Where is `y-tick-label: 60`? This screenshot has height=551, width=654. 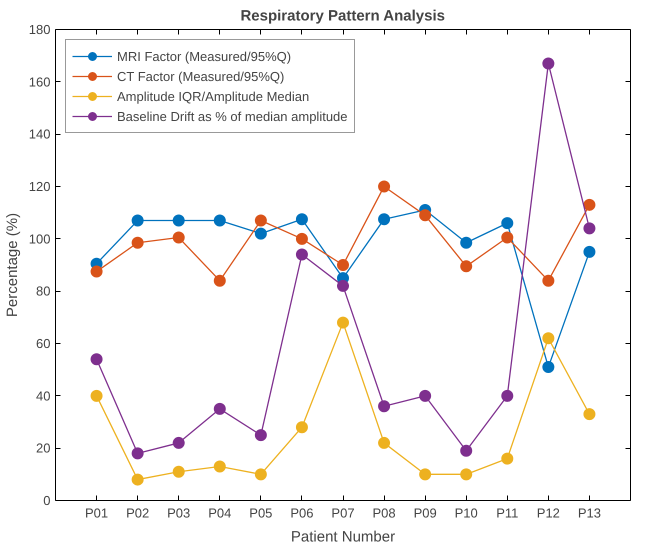 y-tick-label: 60 is located at coordinates (43, 343).